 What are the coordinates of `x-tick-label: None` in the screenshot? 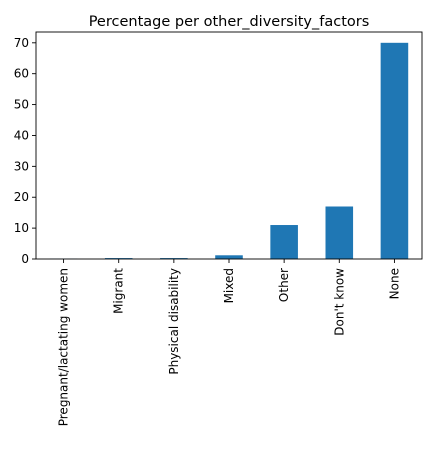 It's located at (394, 283).